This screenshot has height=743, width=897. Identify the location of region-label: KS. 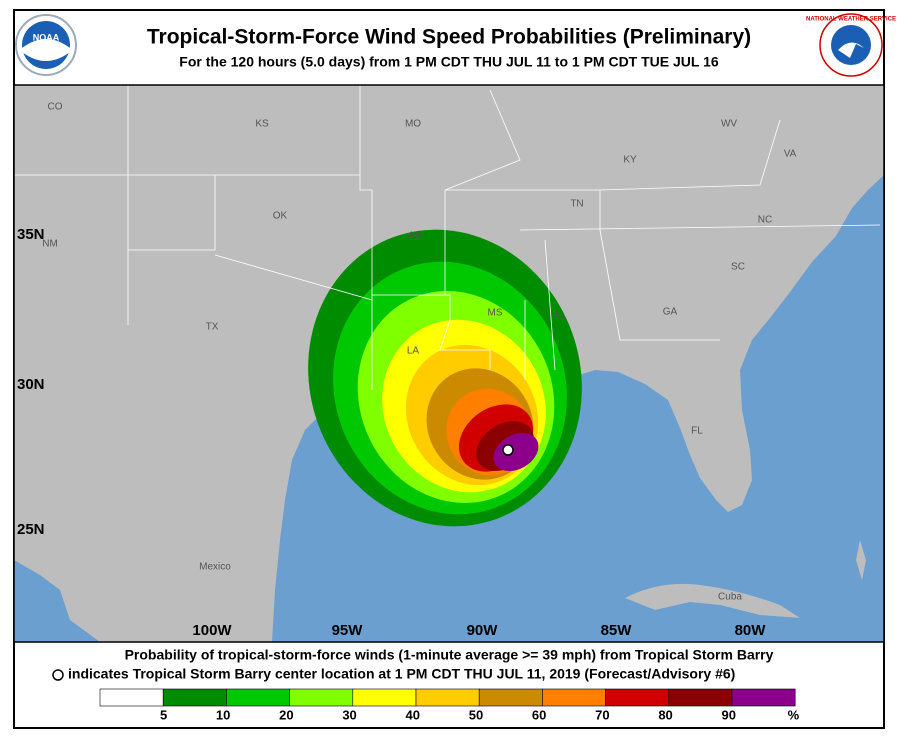
(262, 124).